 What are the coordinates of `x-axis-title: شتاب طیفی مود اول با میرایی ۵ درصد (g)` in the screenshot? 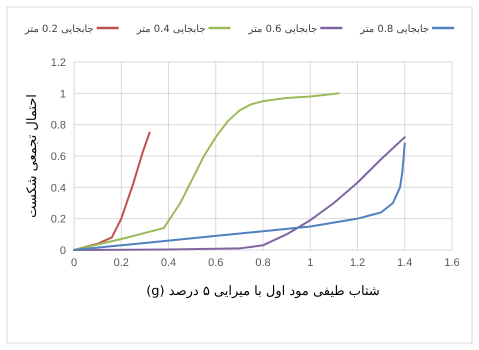 It's located at (263, 291).